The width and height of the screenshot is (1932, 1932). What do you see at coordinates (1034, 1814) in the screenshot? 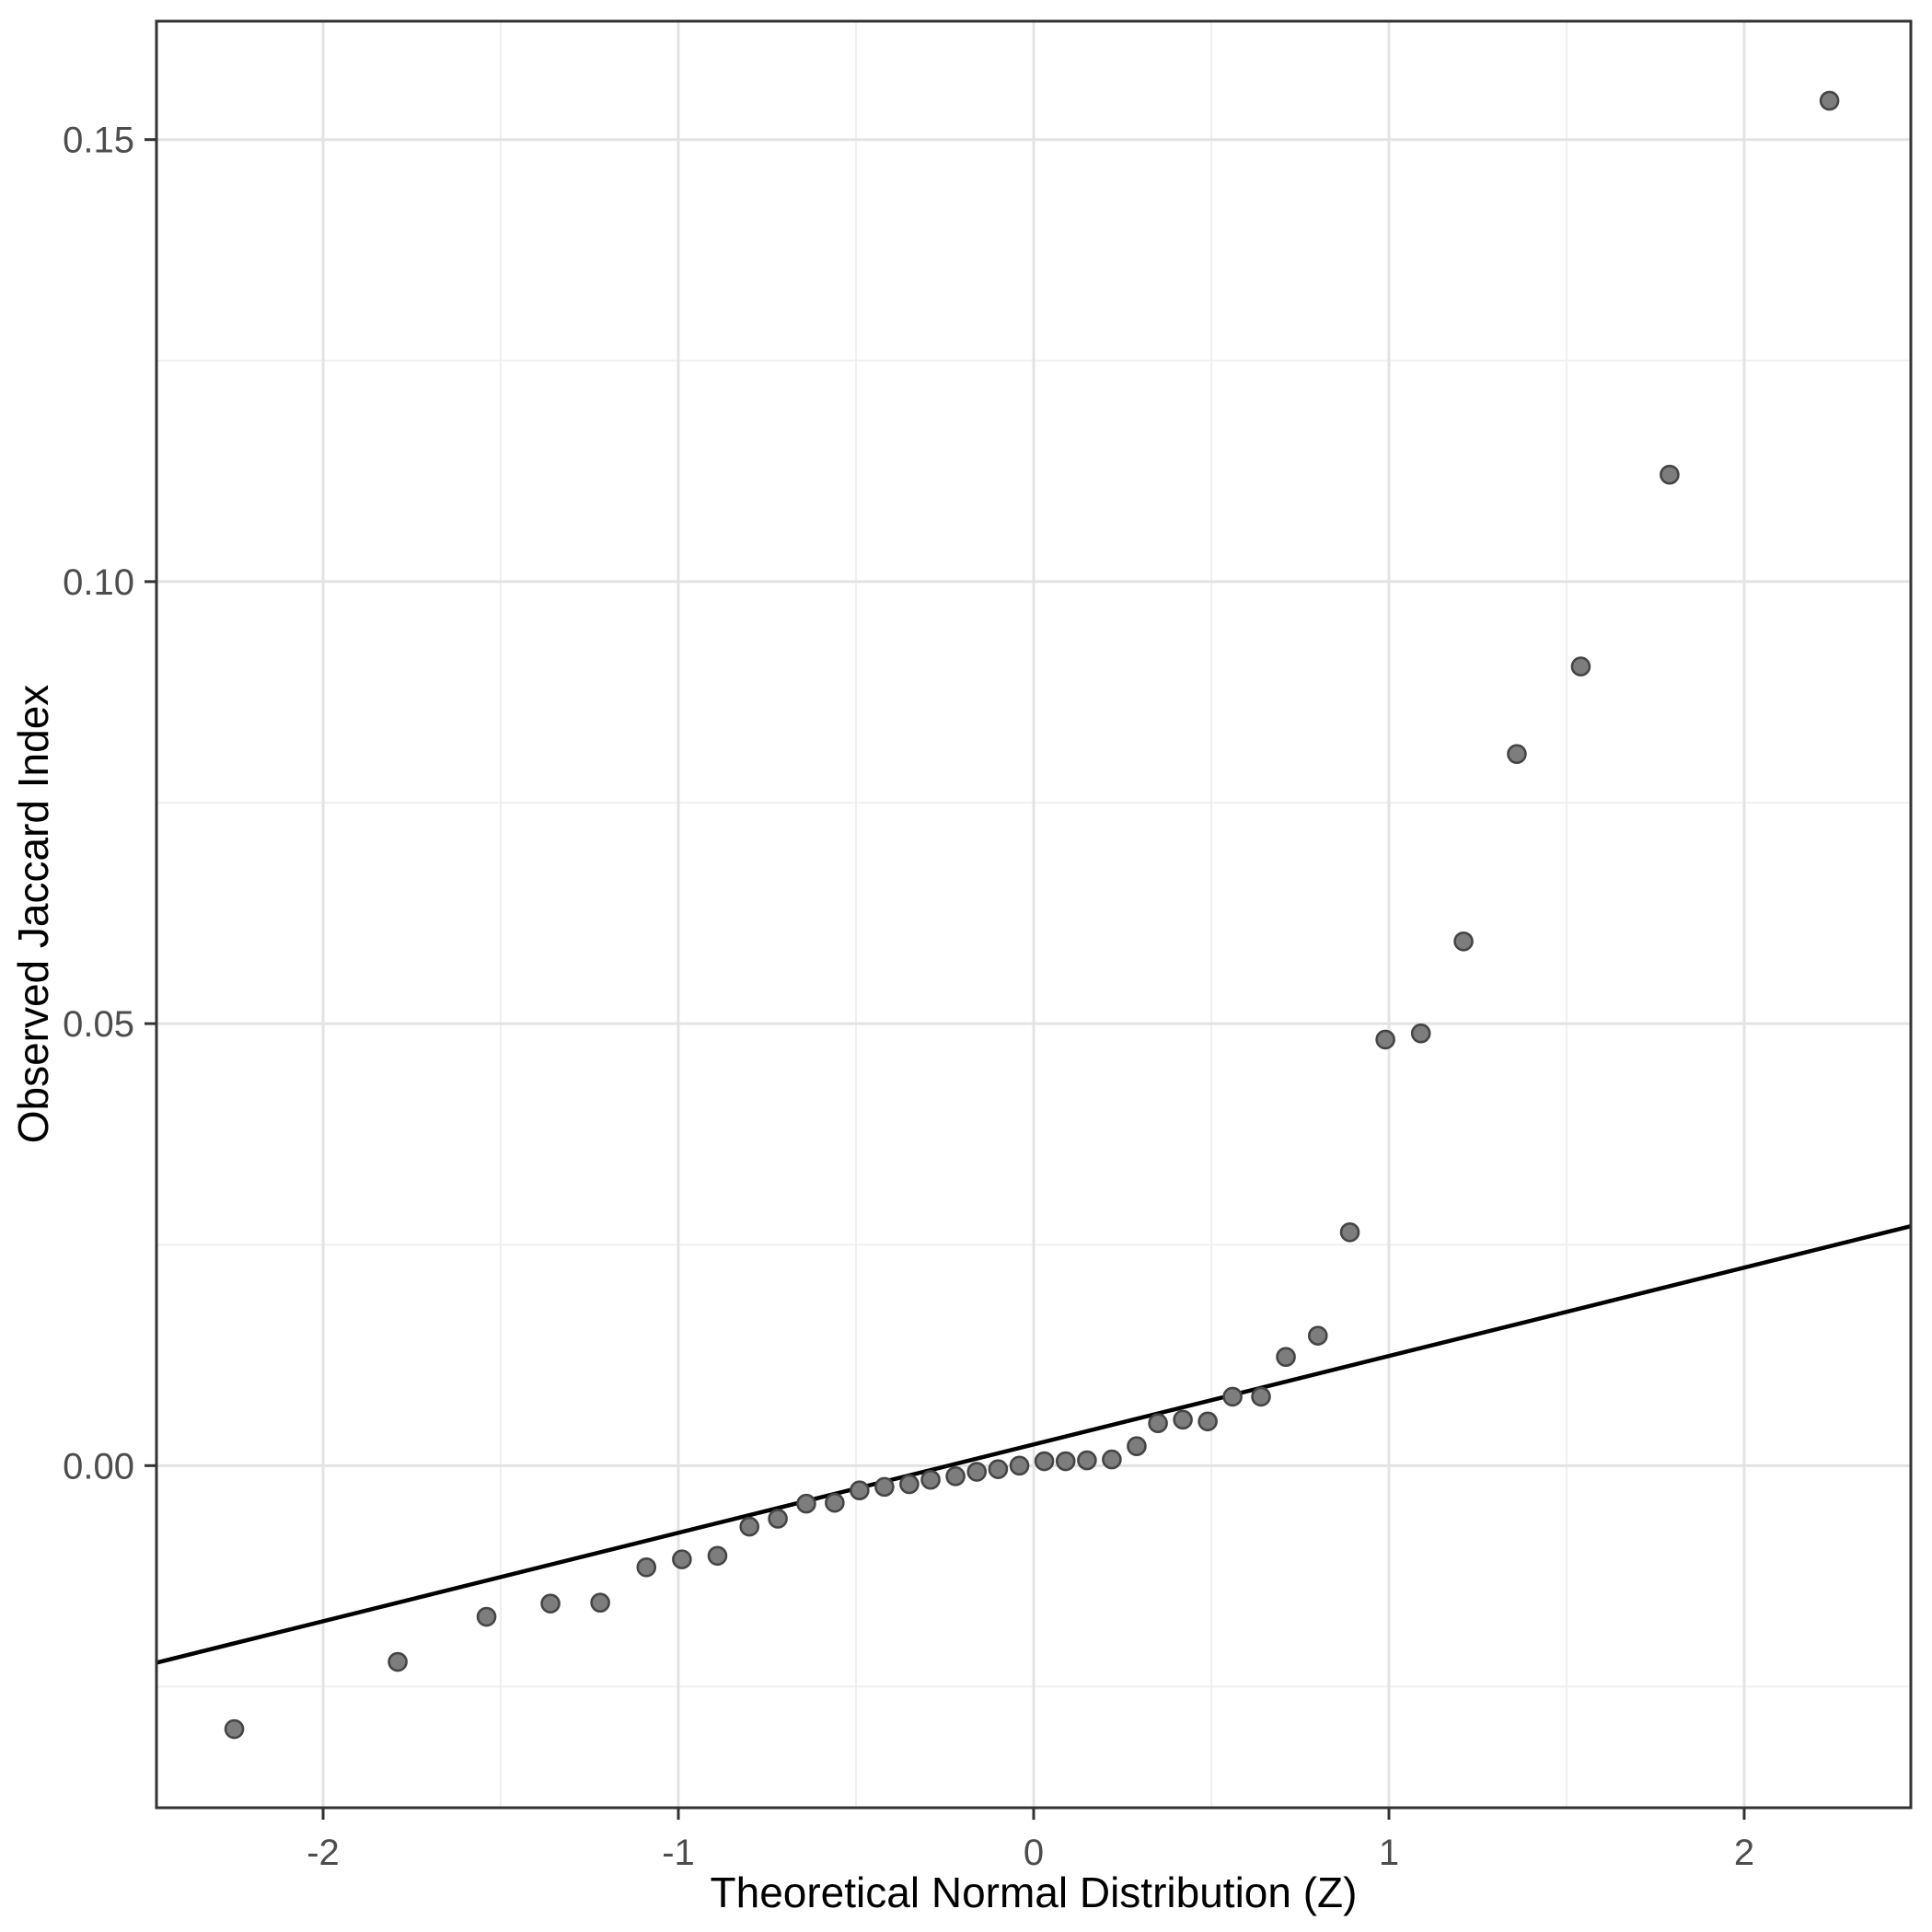
I see `x-axis-ticks` at bounding box center [1034, 1814].